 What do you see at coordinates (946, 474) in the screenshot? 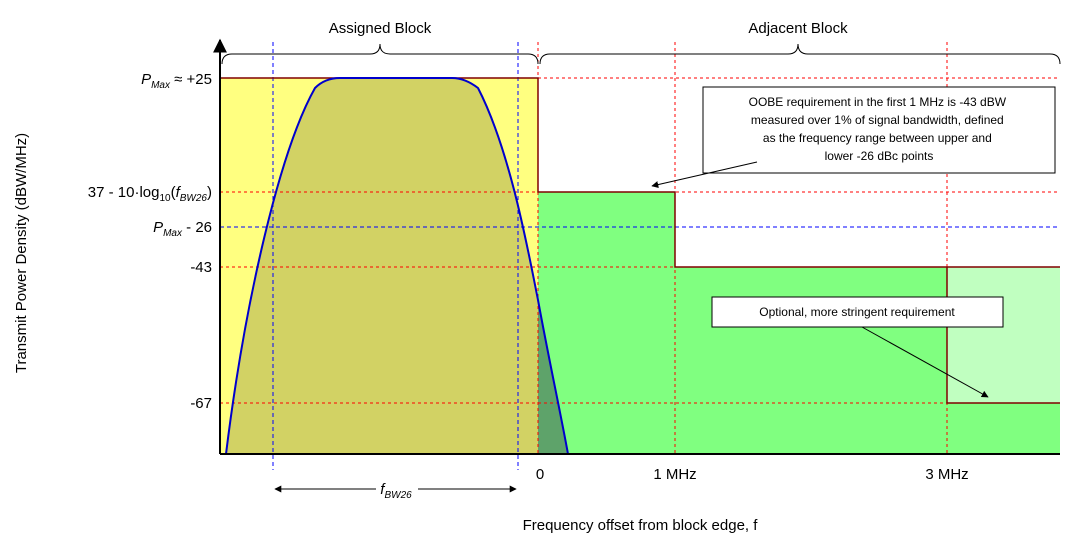
I see `x-tick-3mhz: 3 MHz` at bounding box center [946, 474].